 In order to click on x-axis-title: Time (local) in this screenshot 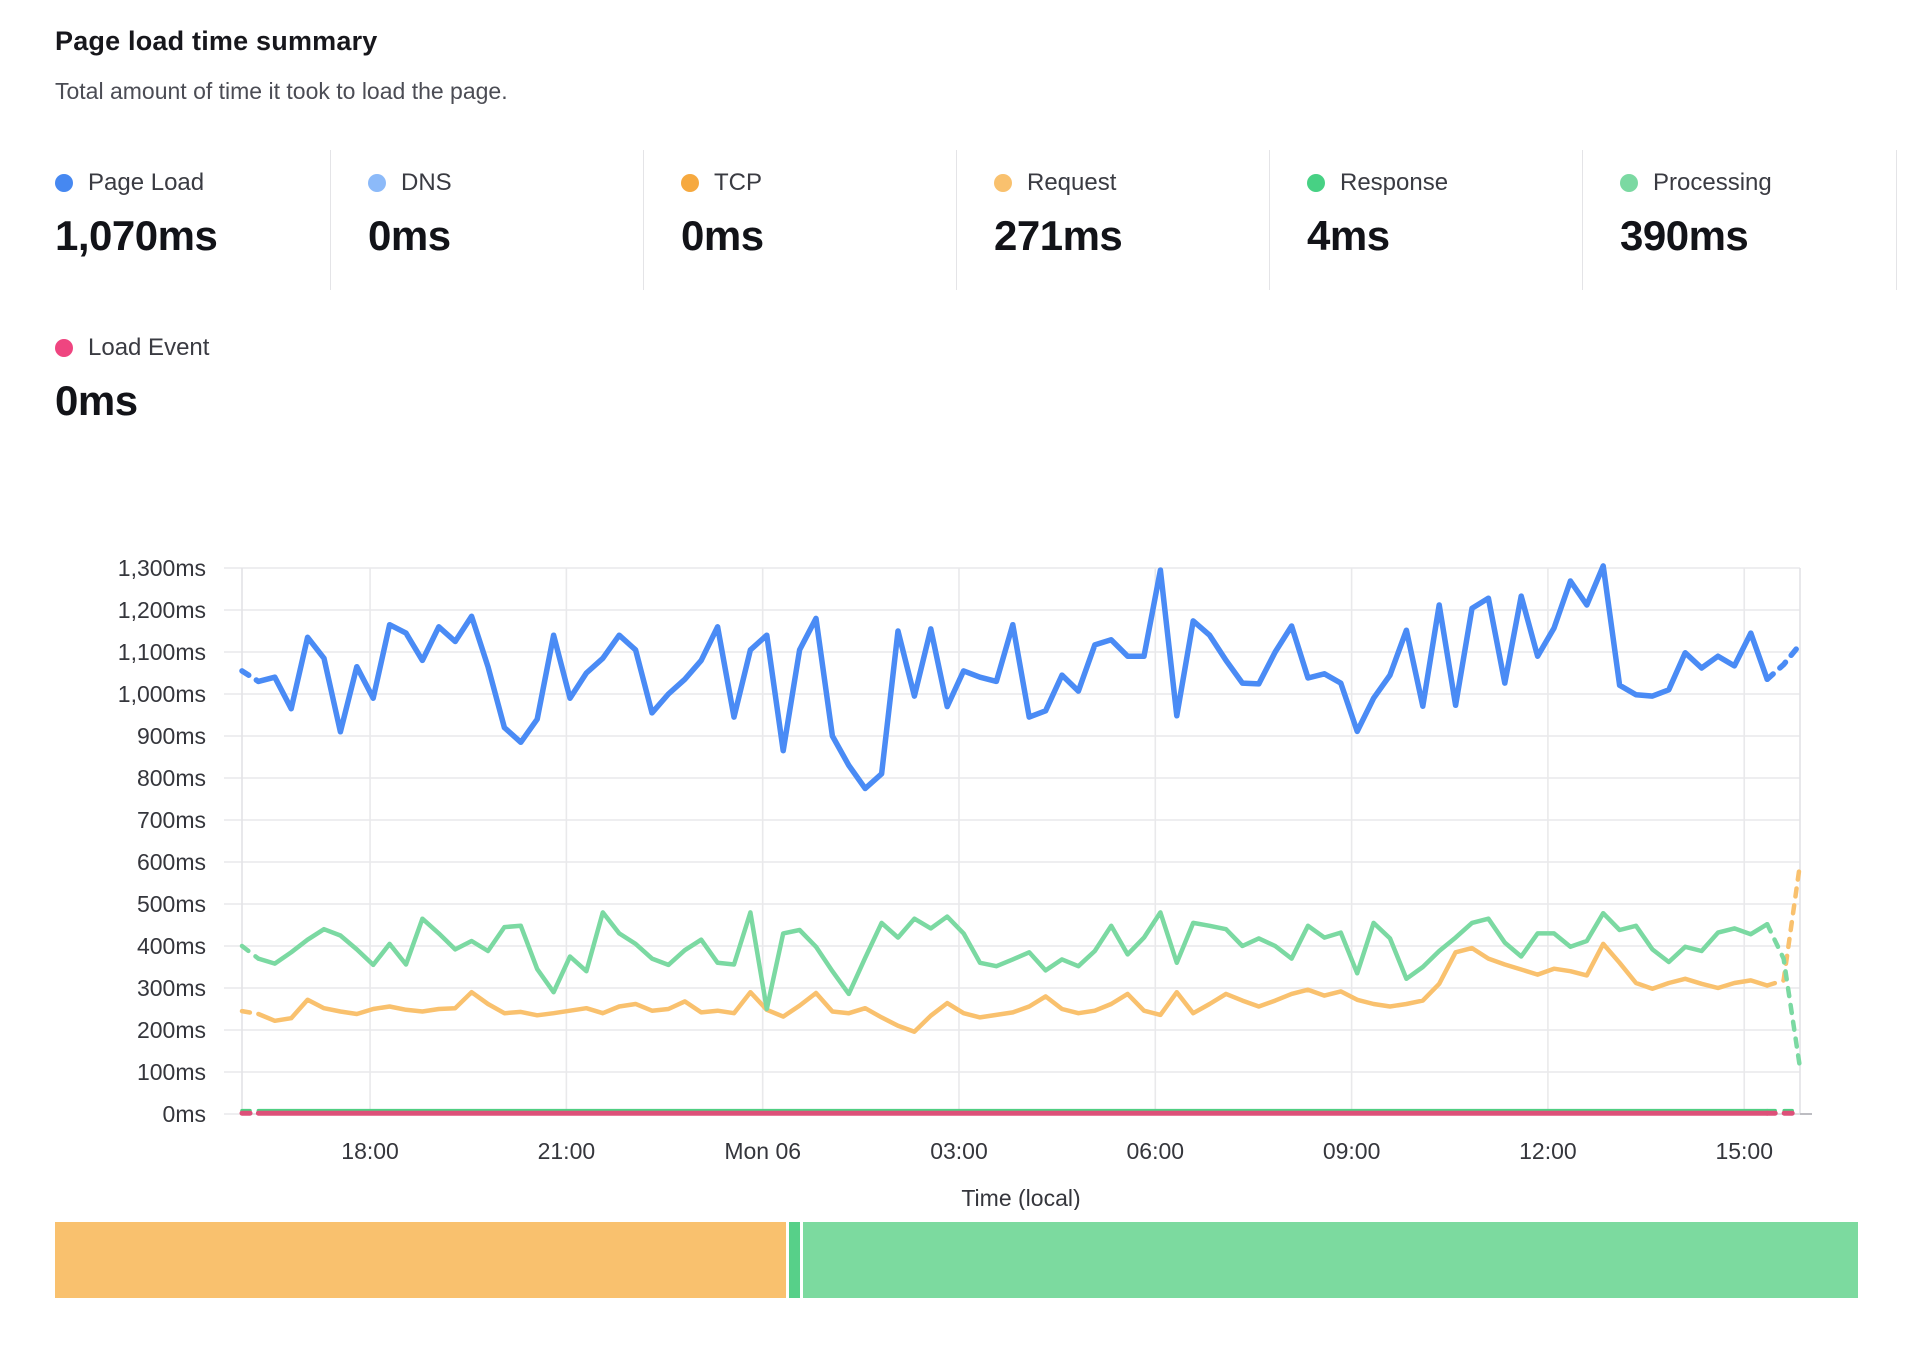, I will do `click(1020, 1197)`.